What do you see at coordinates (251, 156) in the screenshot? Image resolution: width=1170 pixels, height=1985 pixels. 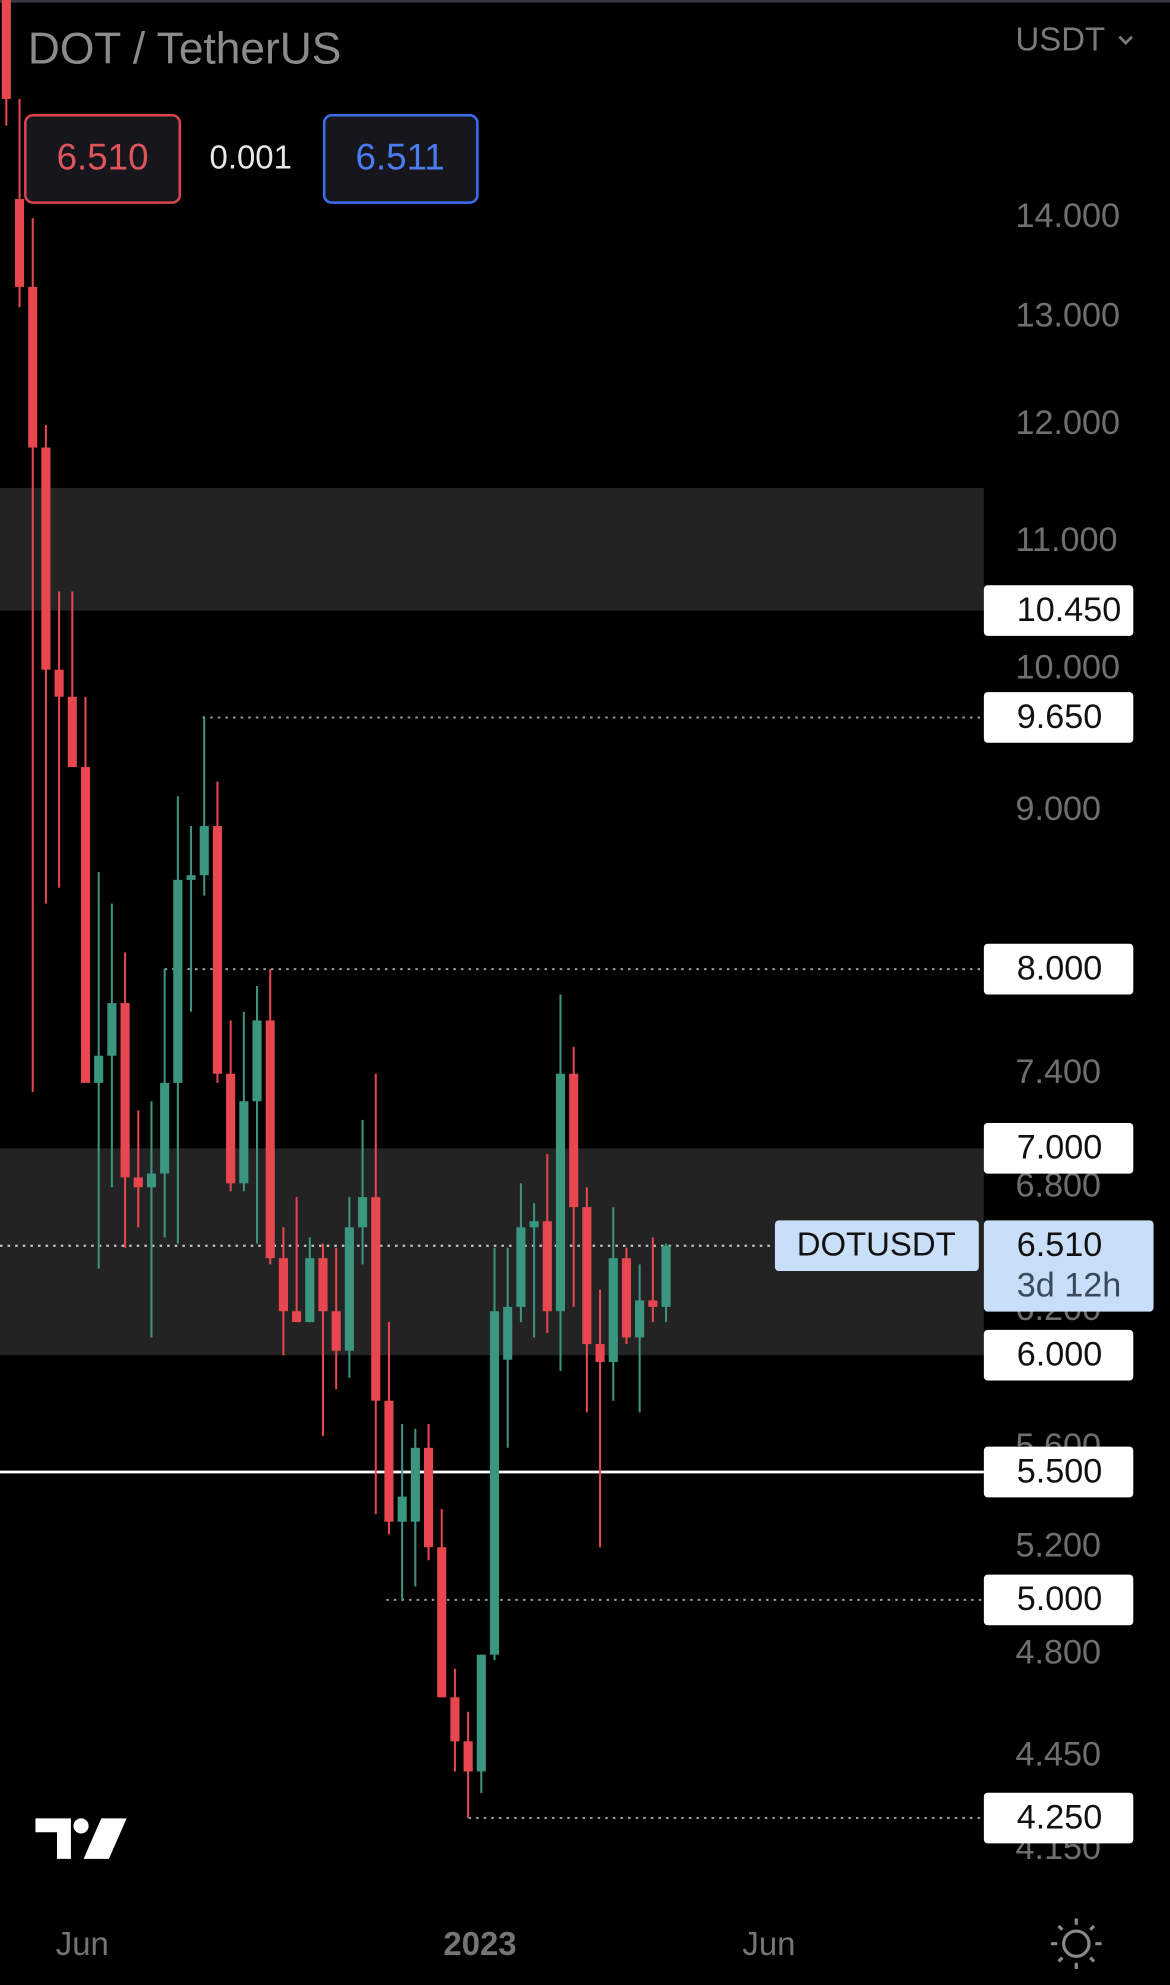 I see `spread: 0.001` at bounding box center [251, 156].